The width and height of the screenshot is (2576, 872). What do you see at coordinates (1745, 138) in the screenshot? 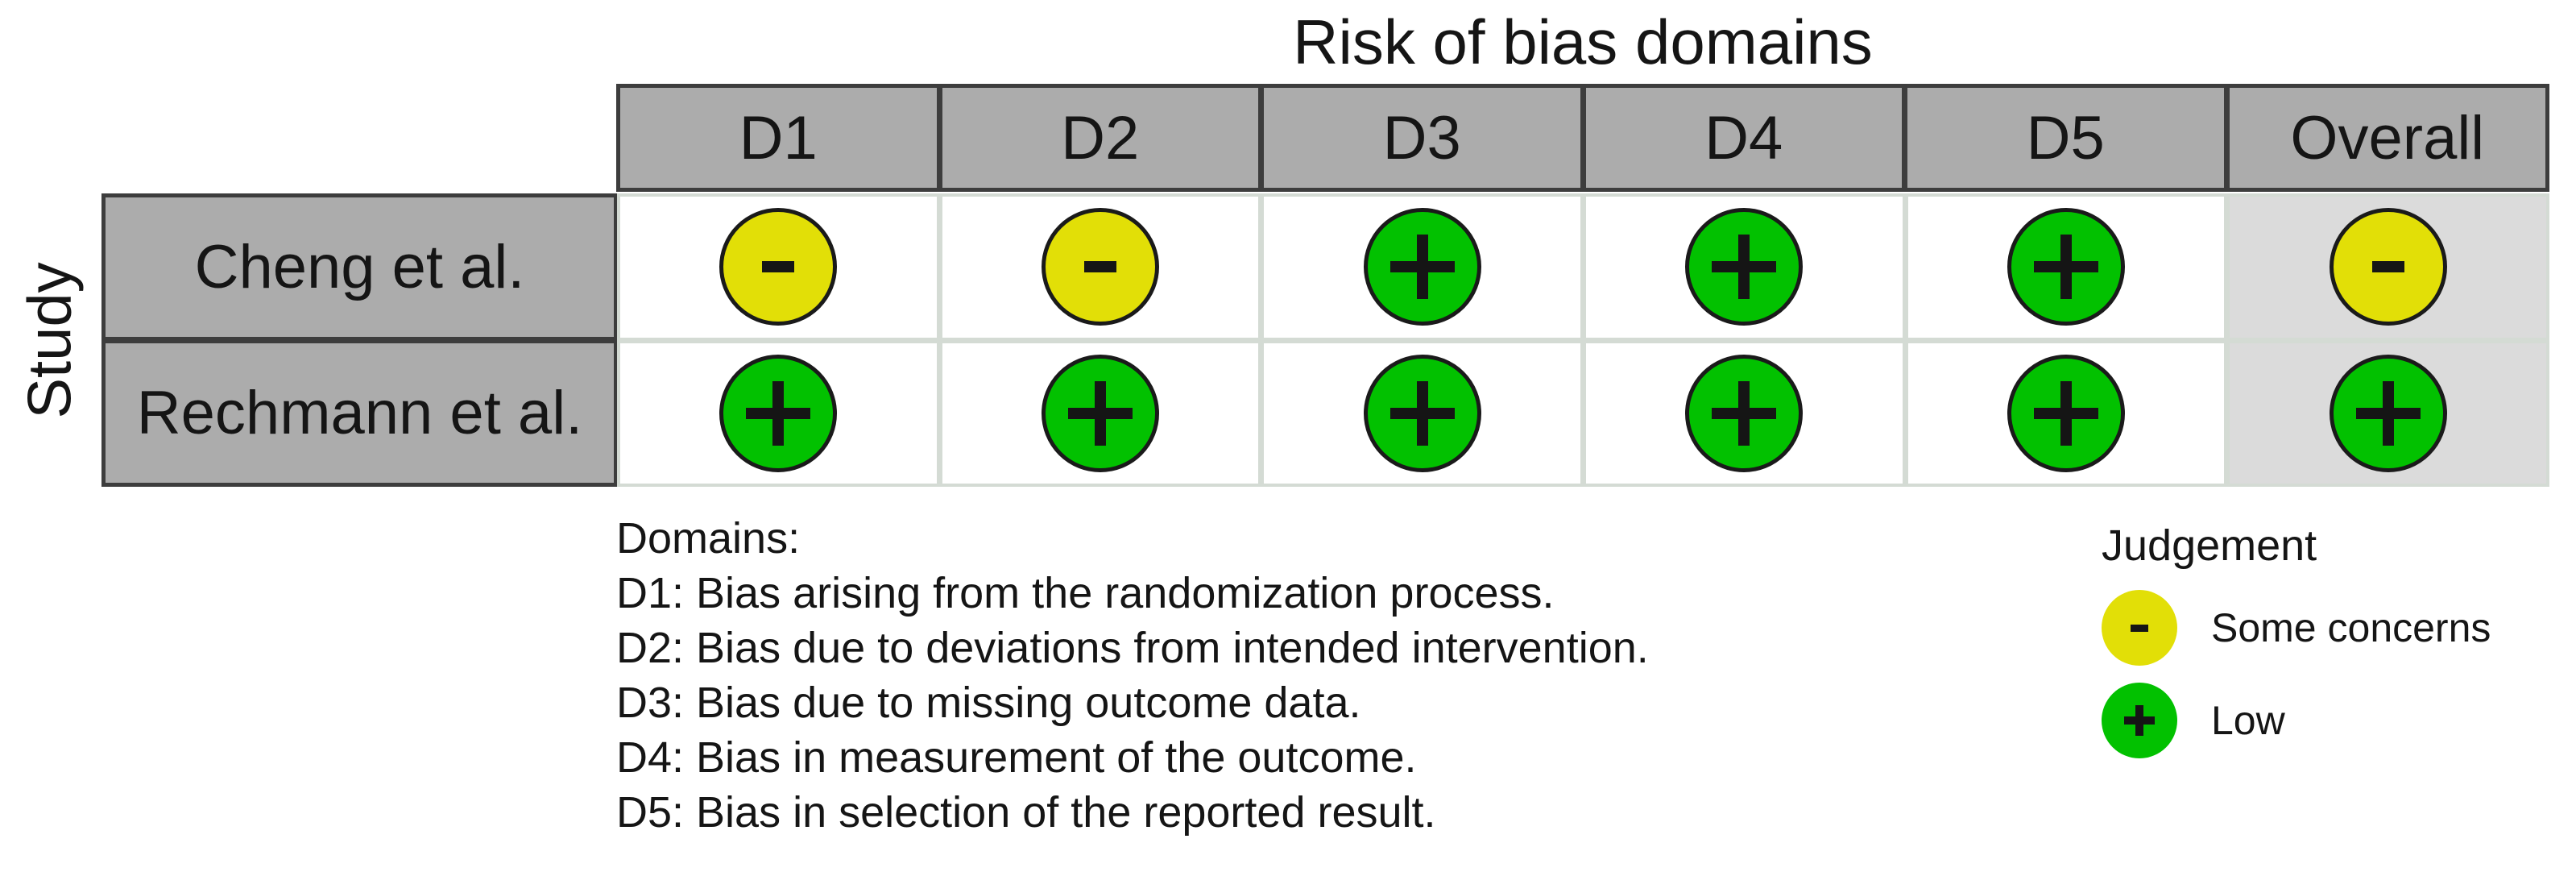
I see `header-cell-d4: D4` at bounding box center [1745, 138].